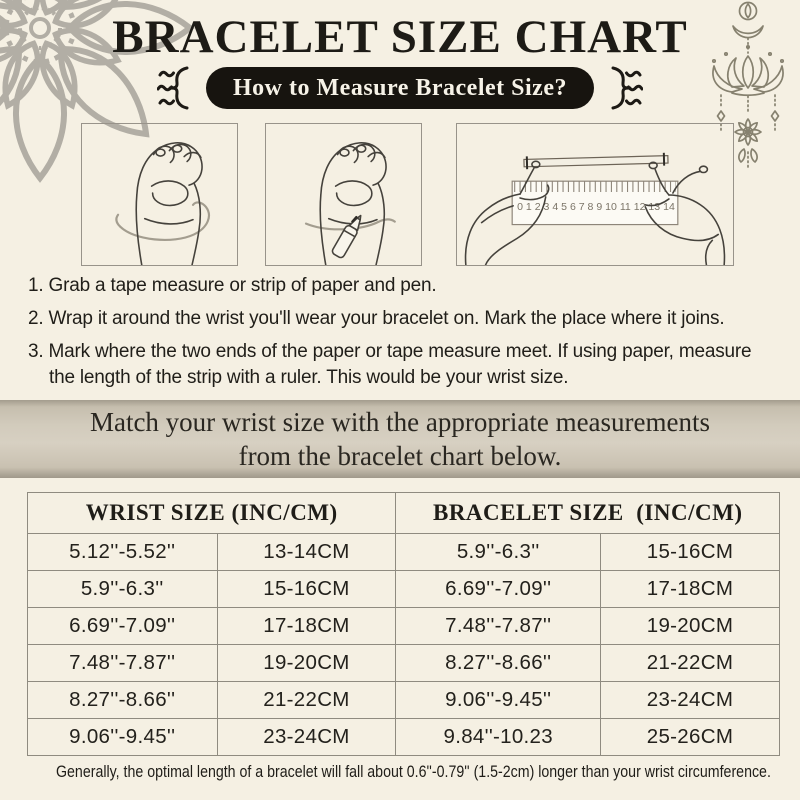 The image size is (800, 800). I want to click on how-to-measure-illustrations: 0 1 2 3 4 5 6 7 8 9 10 11 12 13 14, so click(407, 194).